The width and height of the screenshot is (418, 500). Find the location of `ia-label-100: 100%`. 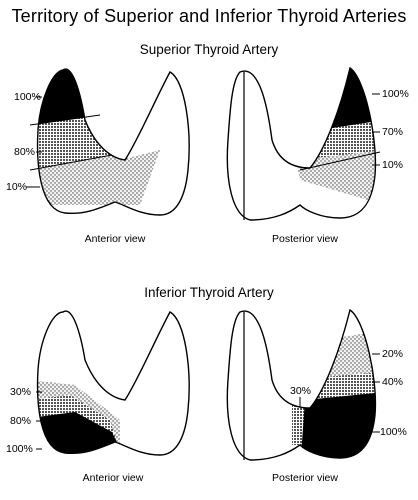

ia-label-100: 100% is located at coordinates (19, 449).